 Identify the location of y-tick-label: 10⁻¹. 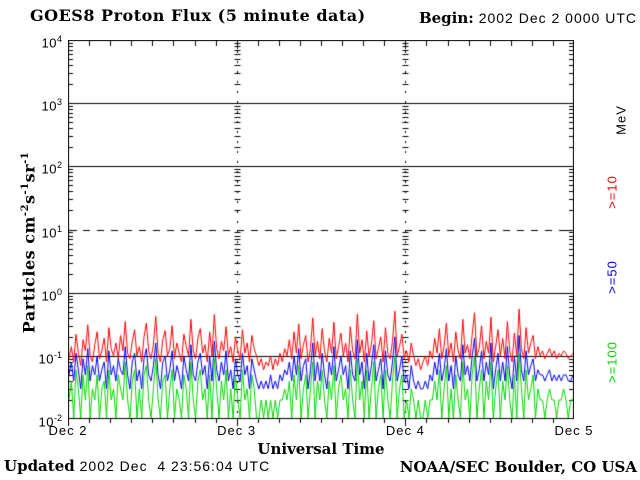
(50, 358).